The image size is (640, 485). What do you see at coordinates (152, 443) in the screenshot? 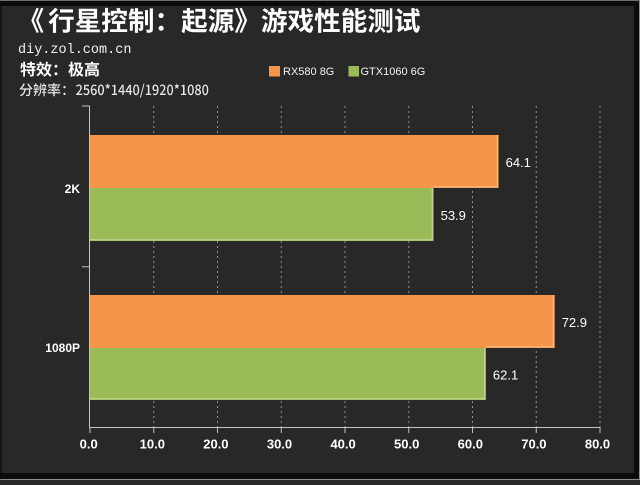
I see `svg-text: 10.0` at bounding box center [152, 443].